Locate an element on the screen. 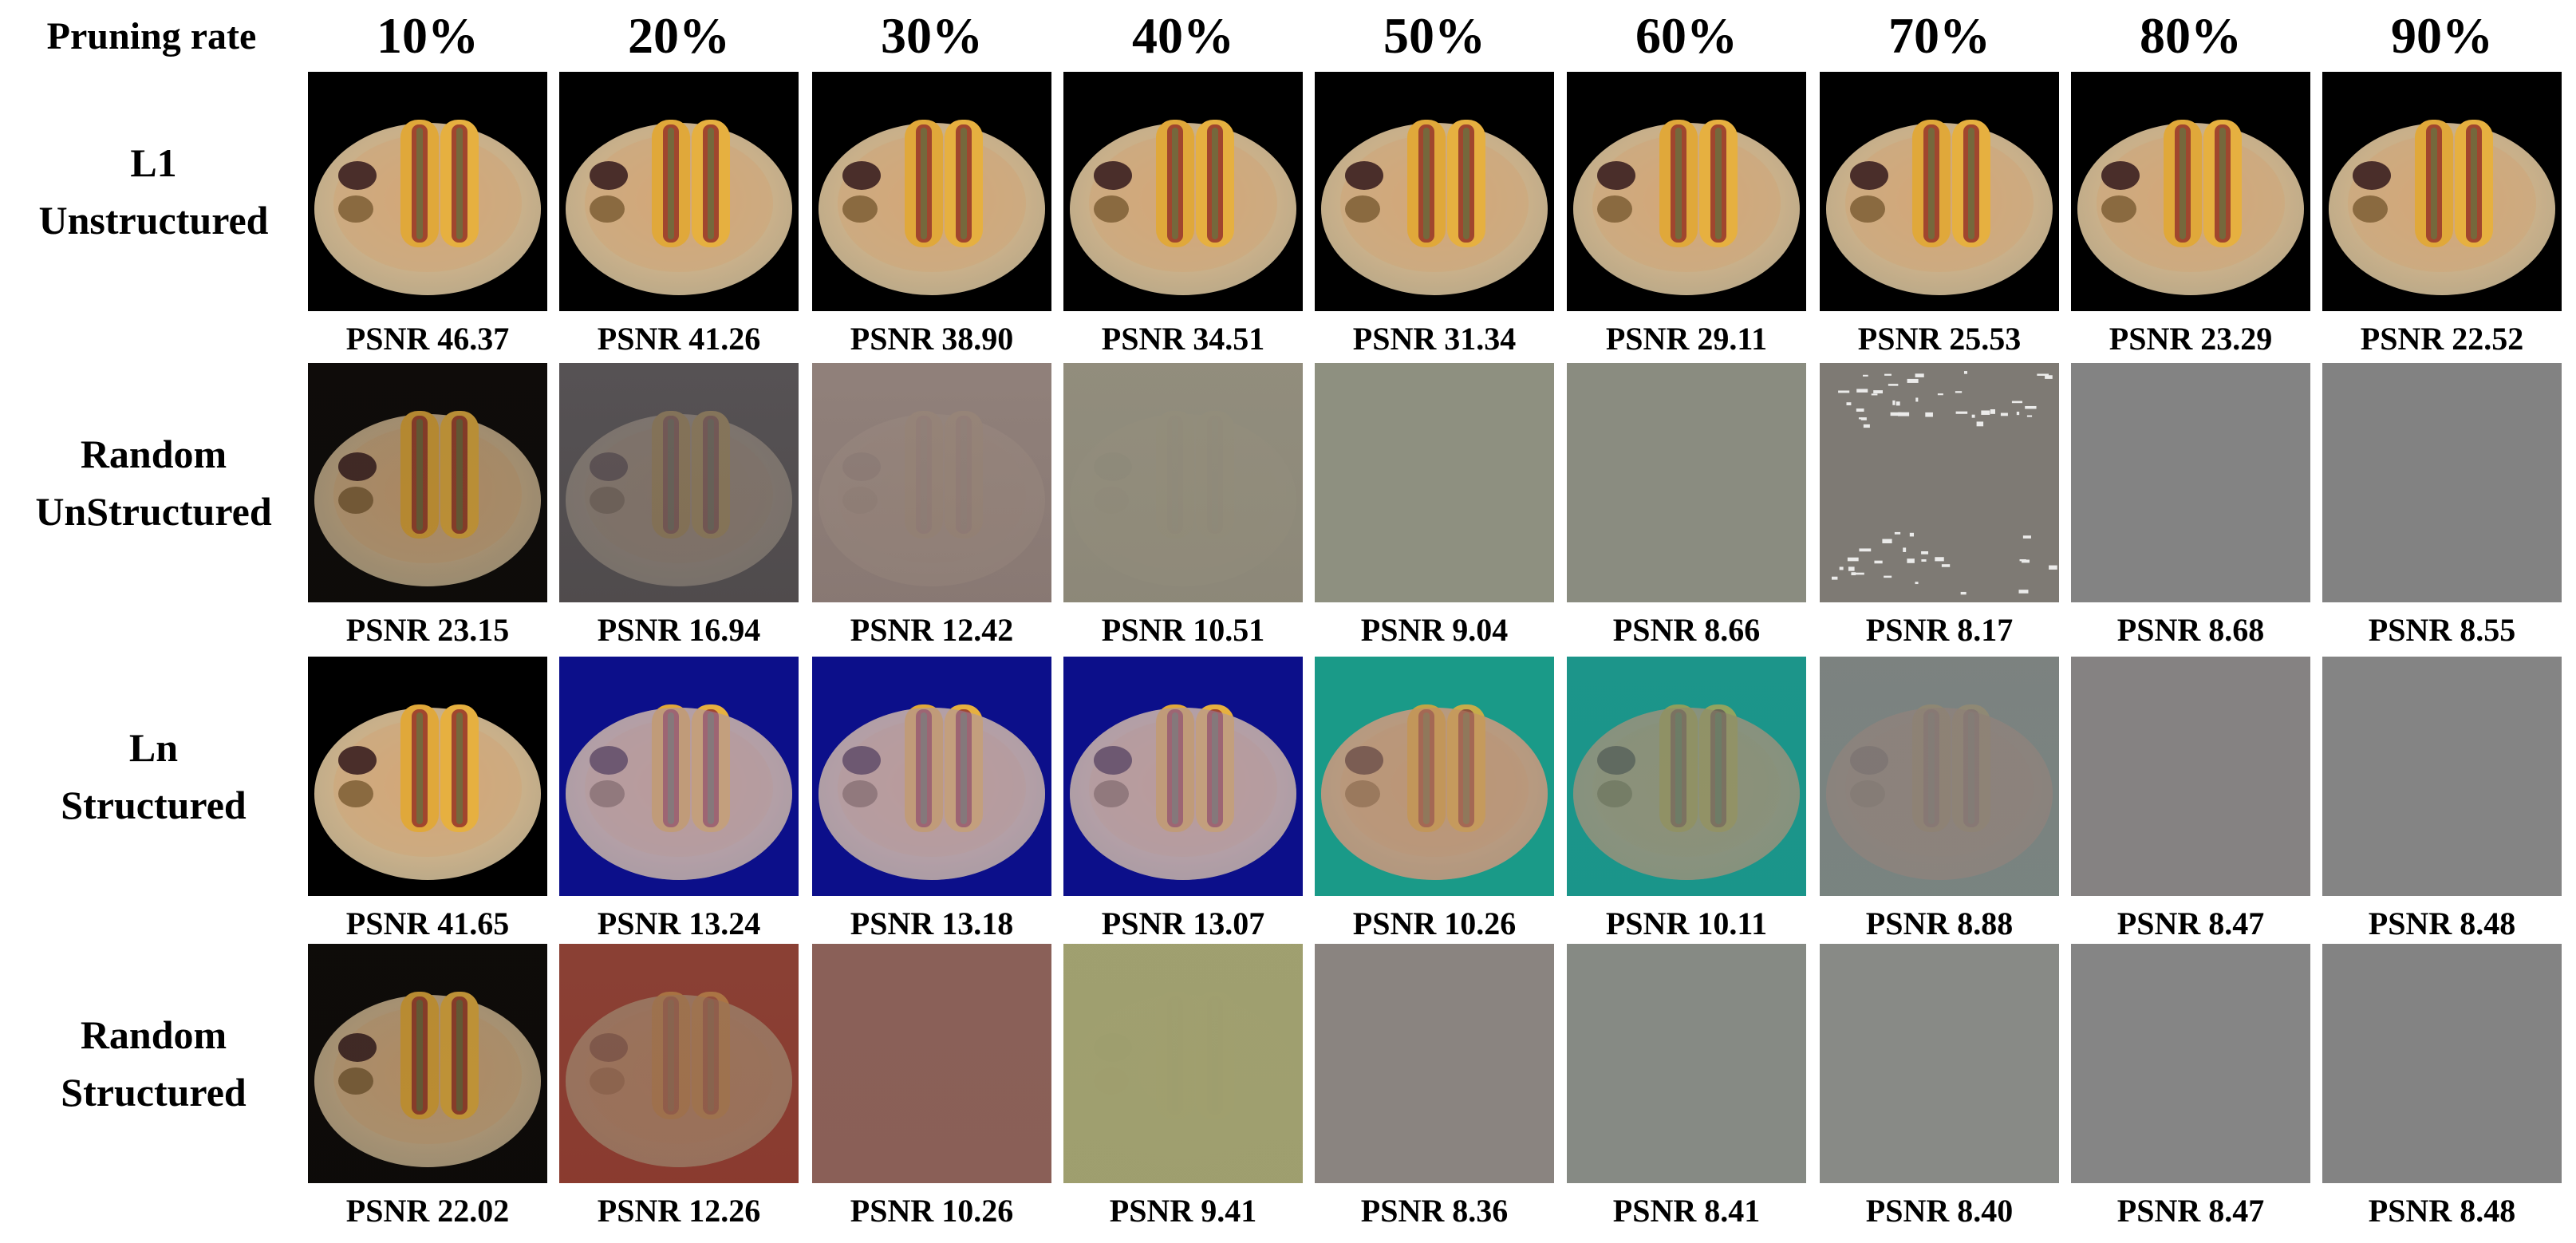 The height and width of the screenshot is (1243, 2576). psnr-value: PSNR 8.36 is located at coordinates (1434, 1210).